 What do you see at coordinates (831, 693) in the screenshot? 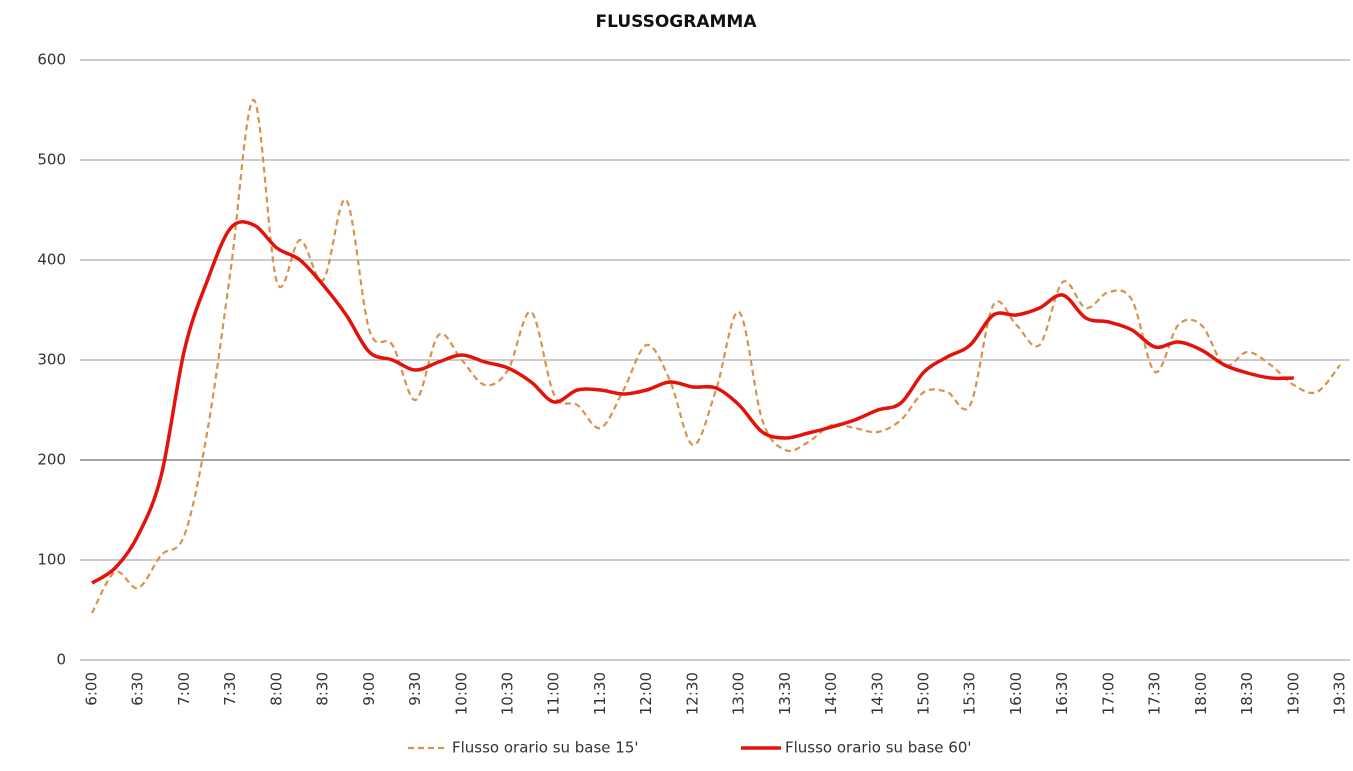
I see `x-tick-label: 14:00` at bounding box center [831, 693].